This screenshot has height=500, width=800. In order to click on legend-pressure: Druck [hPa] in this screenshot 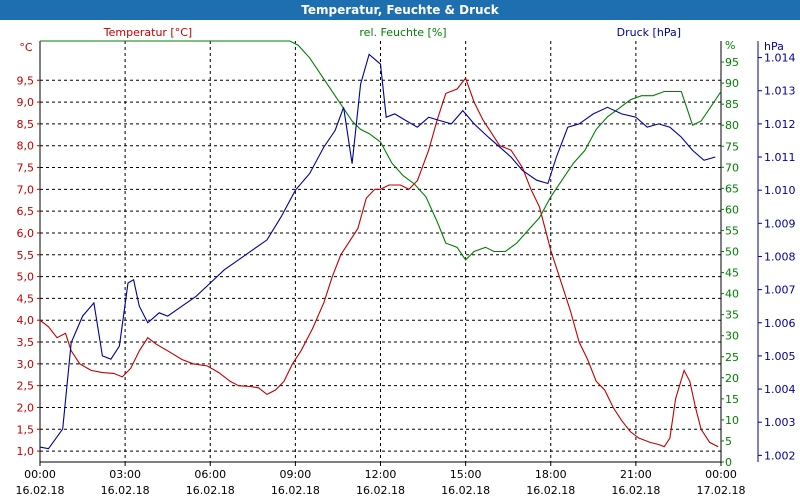, I will do `click(649, 32)`.